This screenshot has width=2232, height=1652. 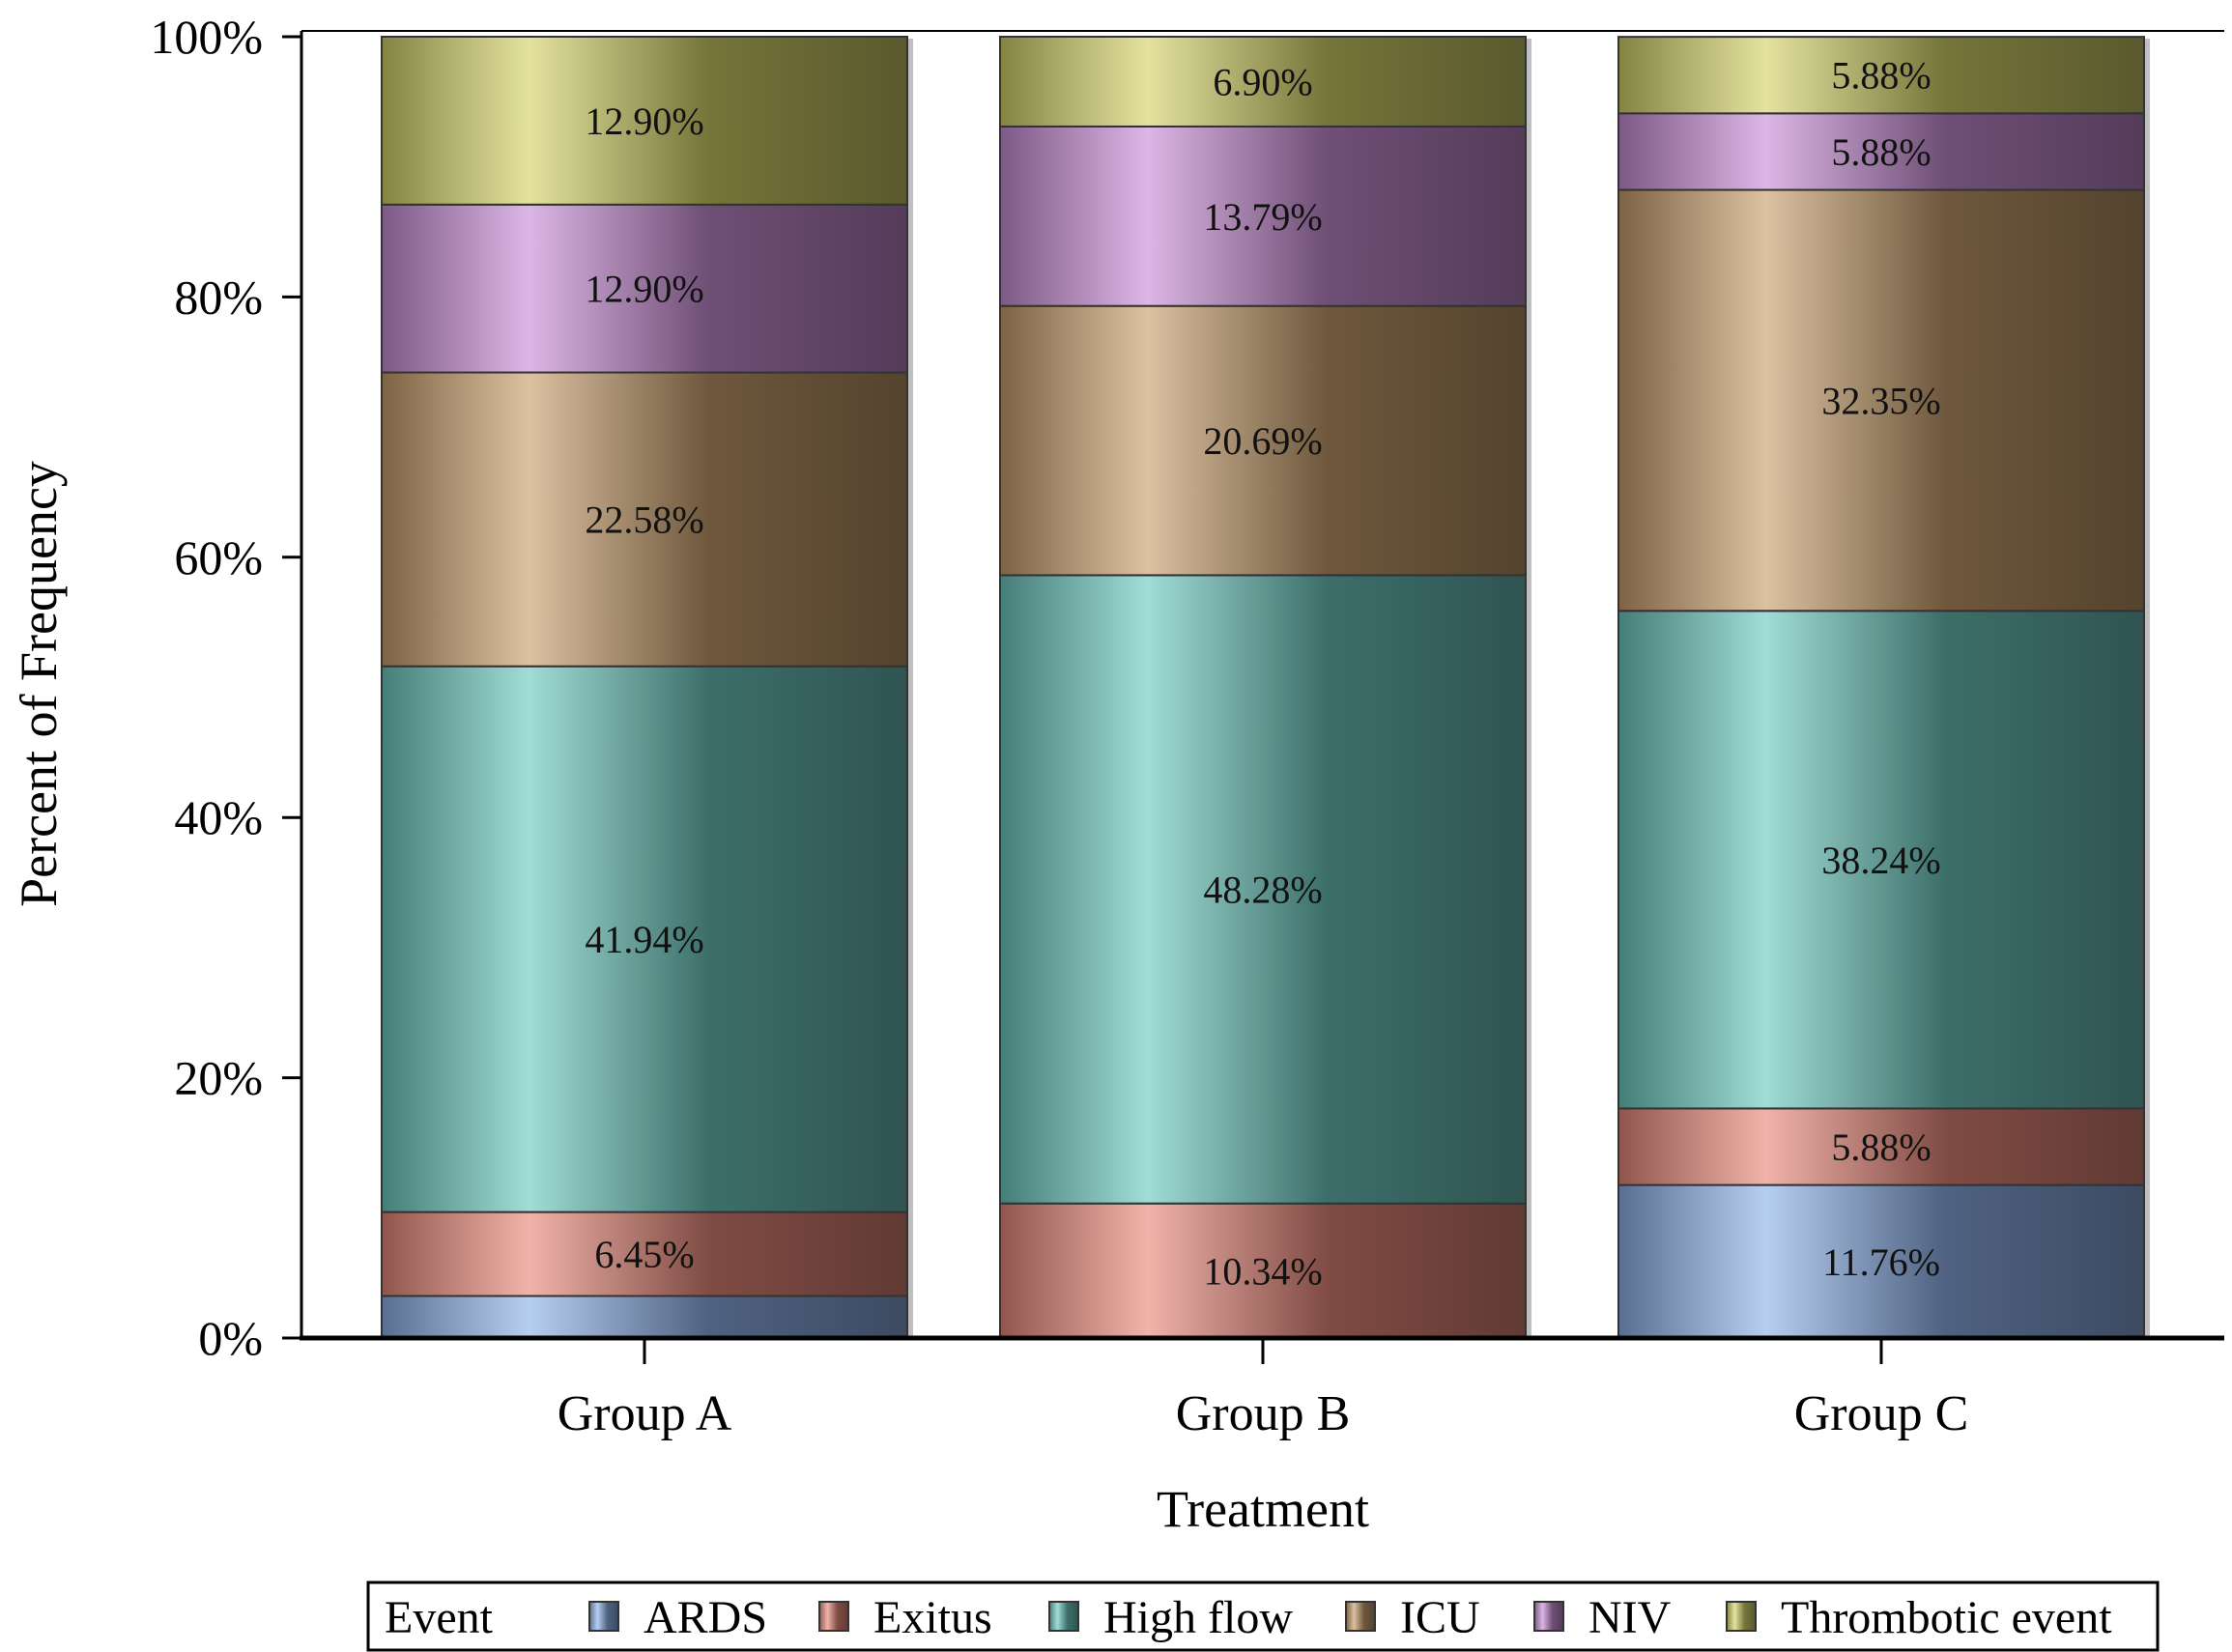 I want to click on data-label: 48.28%, so click(x=1262, y=890).